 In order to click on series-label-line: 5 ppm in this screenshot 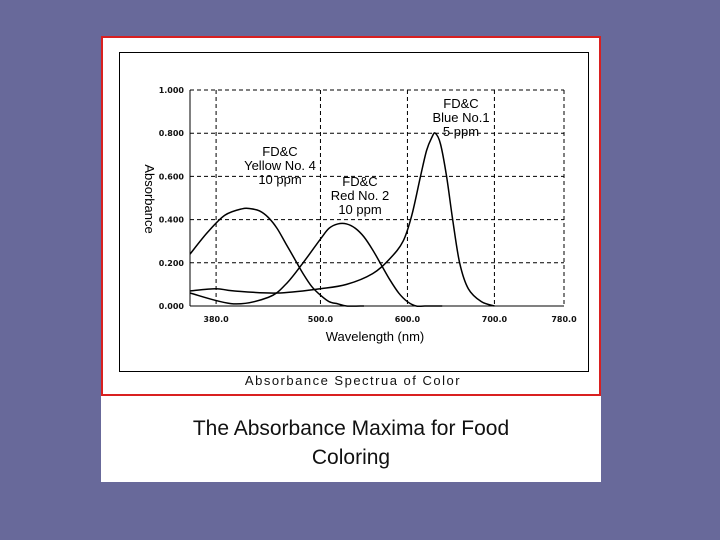, I will do `click(461, 131)`.